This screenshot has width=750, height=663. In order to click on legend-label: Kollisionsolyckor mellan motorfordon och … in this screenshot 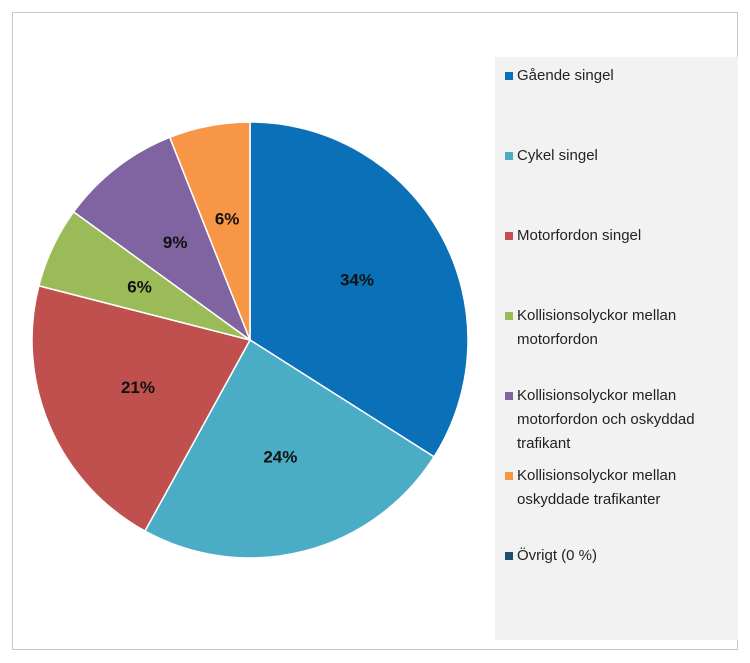, I will do `click(606, 419)`.